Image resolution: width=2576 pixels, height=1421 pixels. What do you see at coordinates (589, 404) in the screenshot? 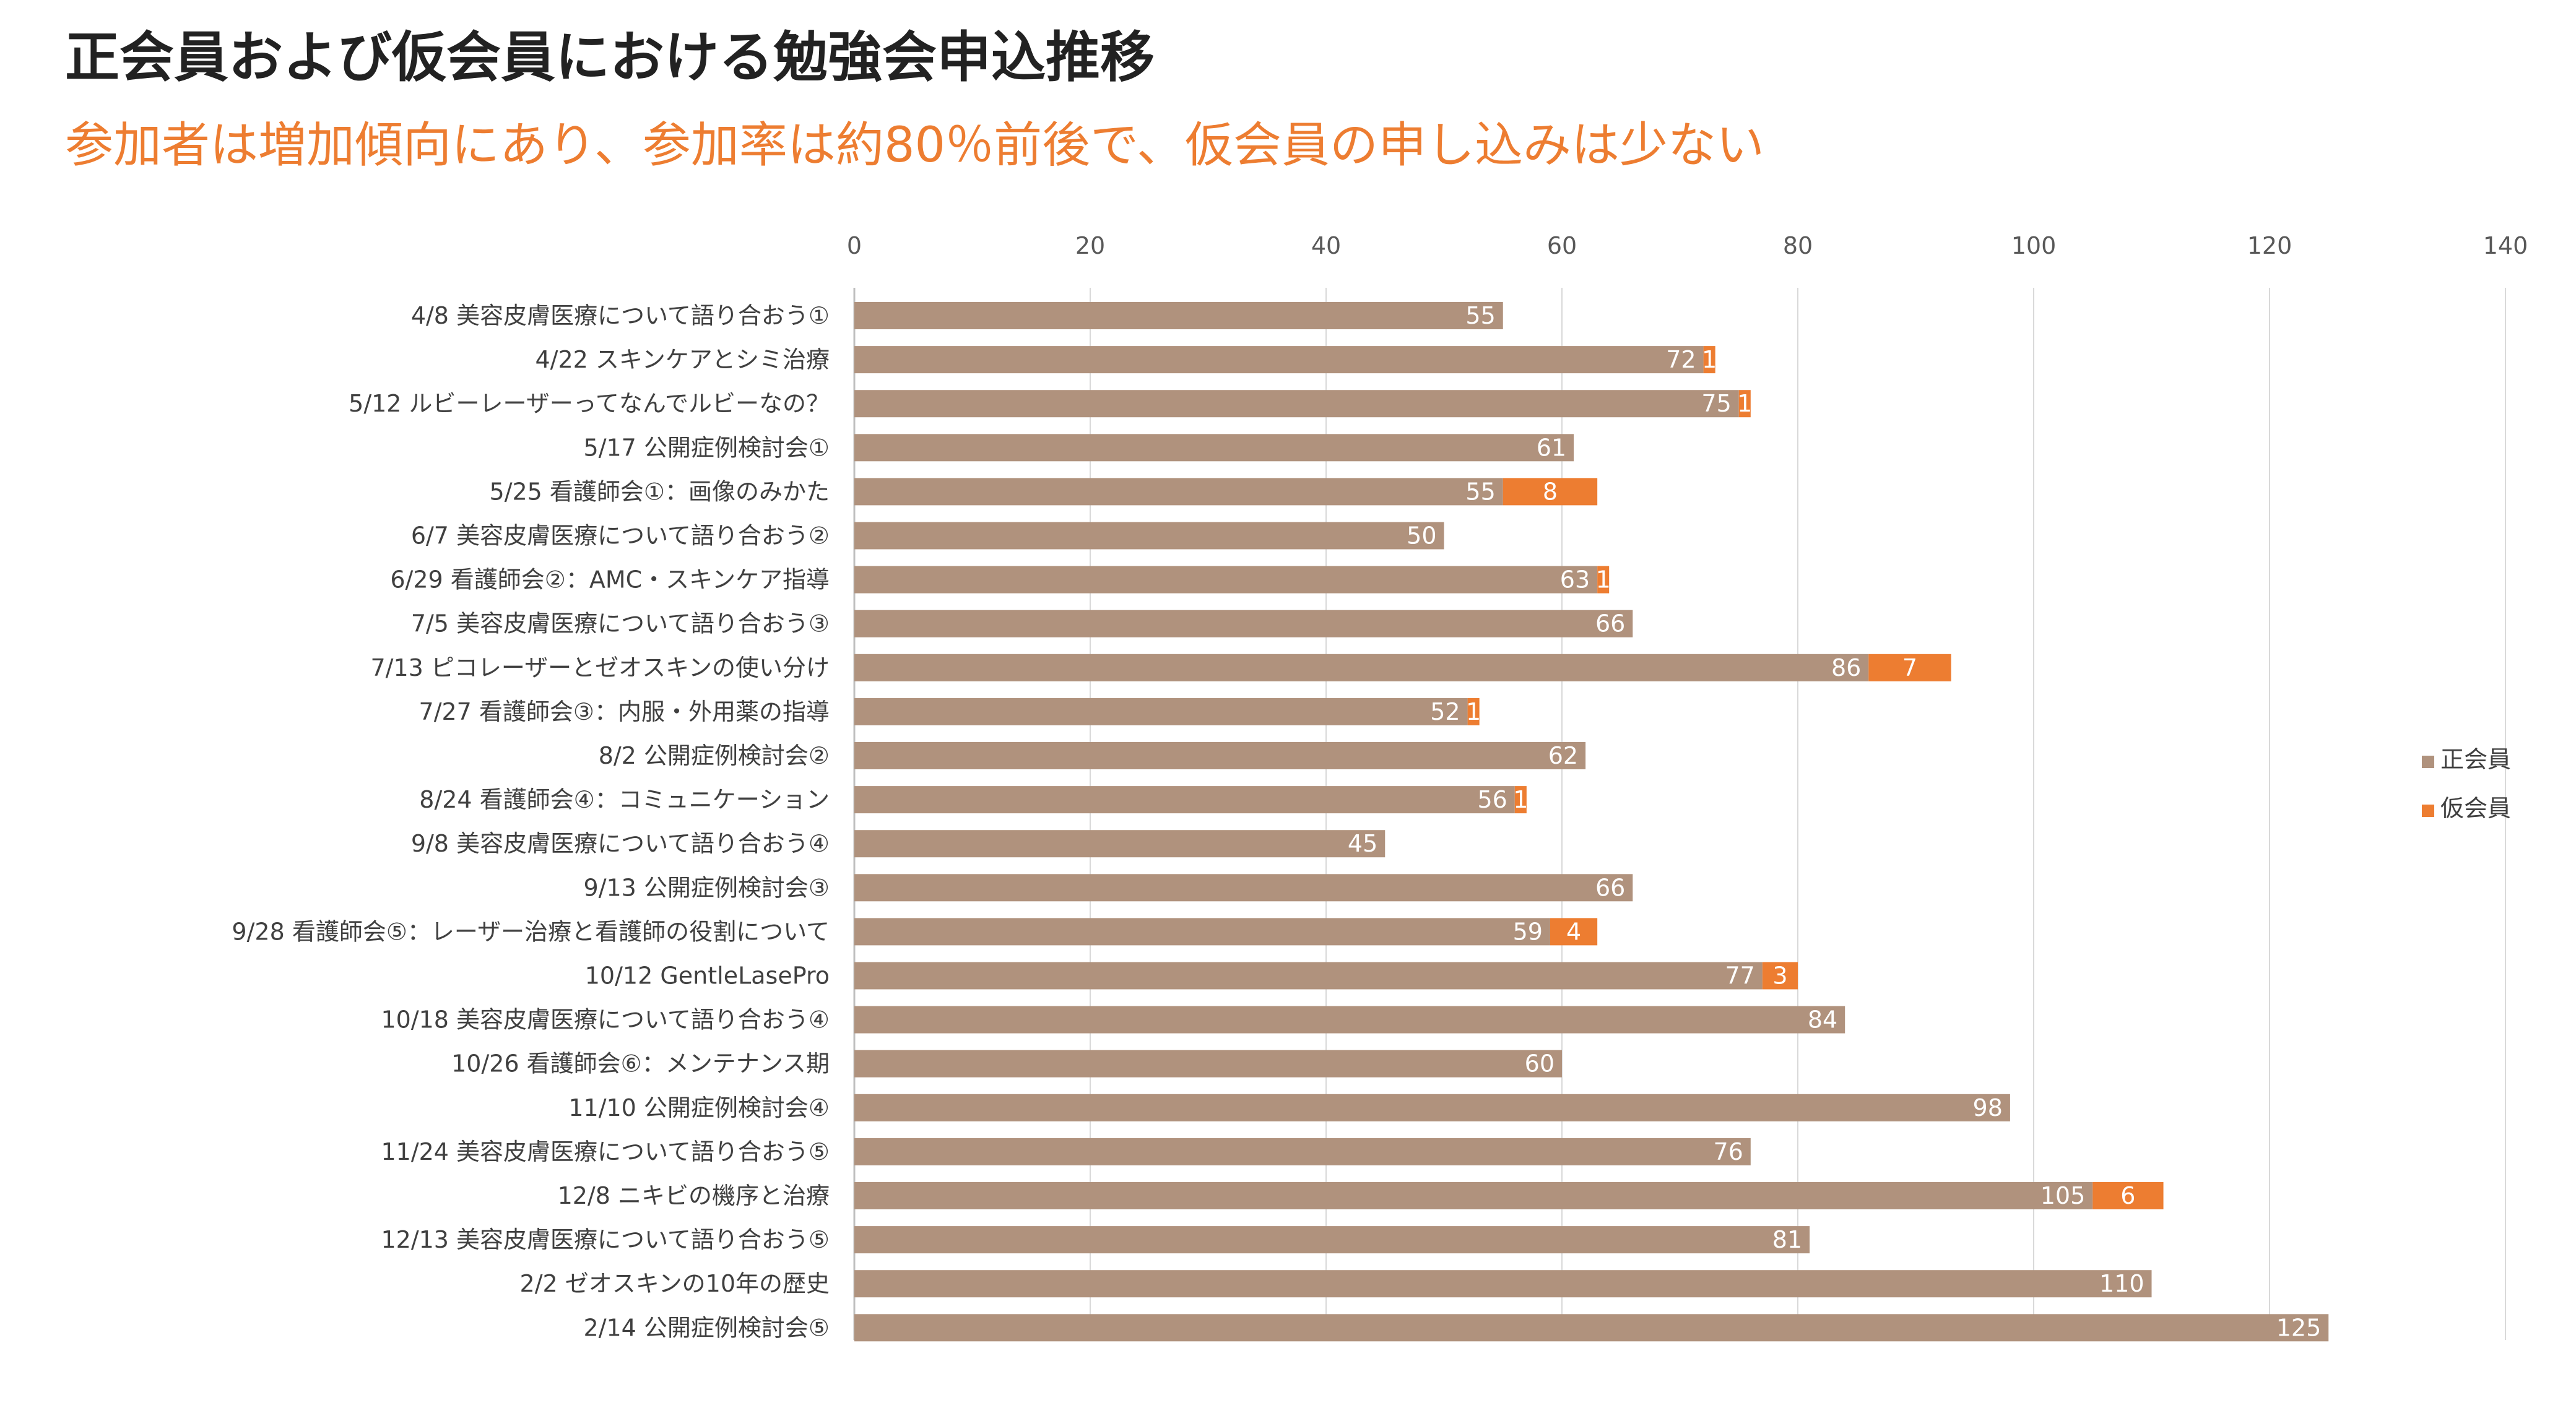
I see `category-label: 5/12 ルビーレーザーってなんでルビーなの？` at bounding box center [589, 404].